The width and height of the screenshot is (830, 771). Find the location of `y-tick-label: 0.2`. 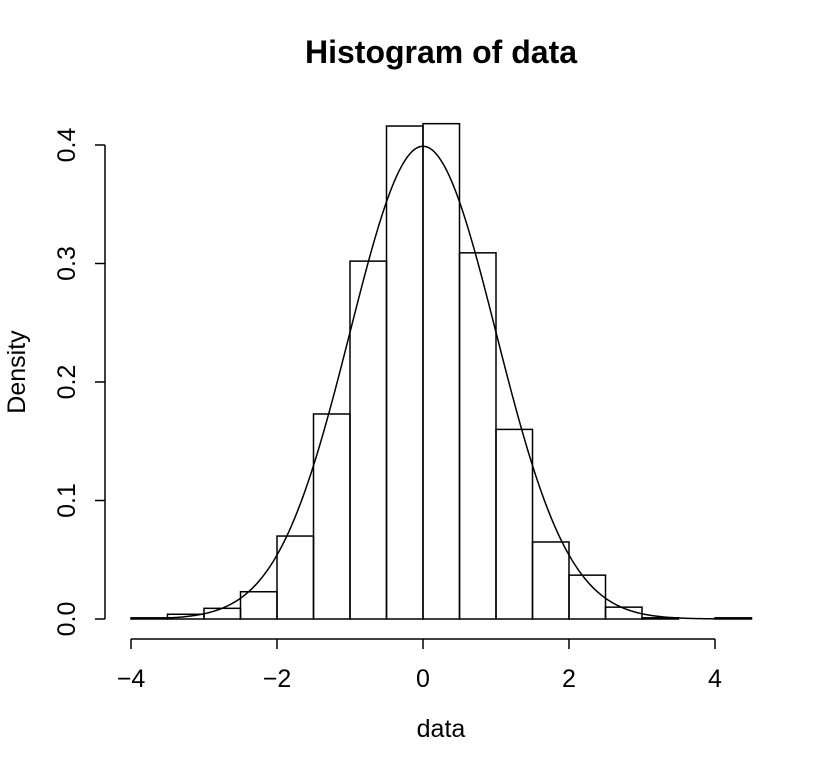

y-tick-label: 0.2 is located at coordinates (67, 382).